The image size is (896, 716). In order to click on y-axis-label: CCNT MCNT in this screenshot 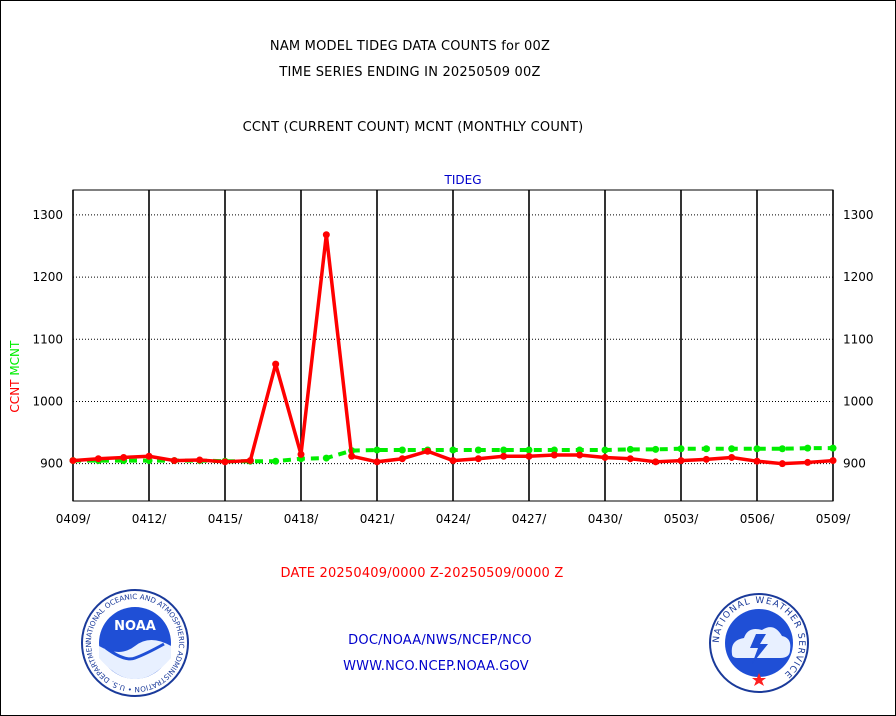, I will do `click(15, 376)`.